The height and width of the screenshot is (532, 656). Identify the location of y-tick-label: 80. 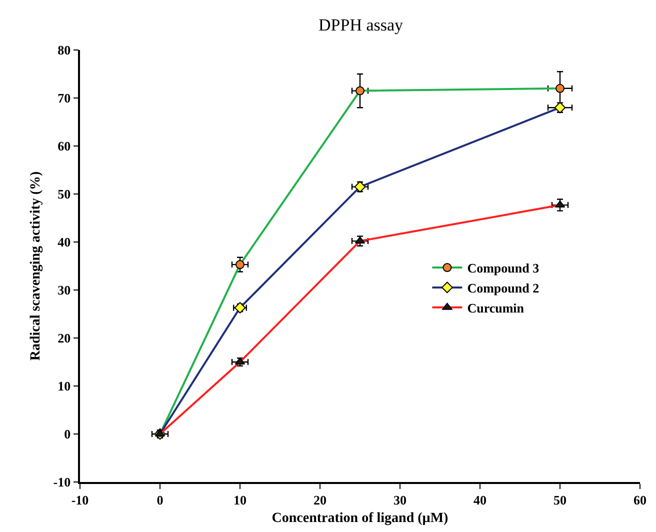
(64, 50).